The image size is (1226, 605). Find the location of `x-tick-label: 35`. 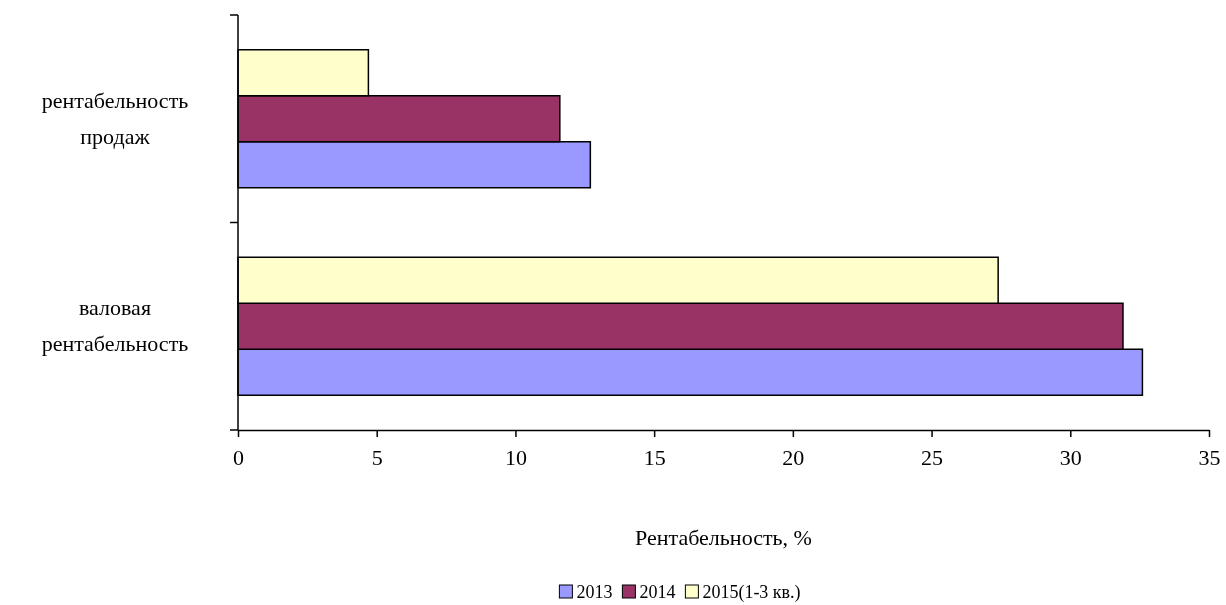

x-tick-label: 35 is located at coordinates (1209, 457).